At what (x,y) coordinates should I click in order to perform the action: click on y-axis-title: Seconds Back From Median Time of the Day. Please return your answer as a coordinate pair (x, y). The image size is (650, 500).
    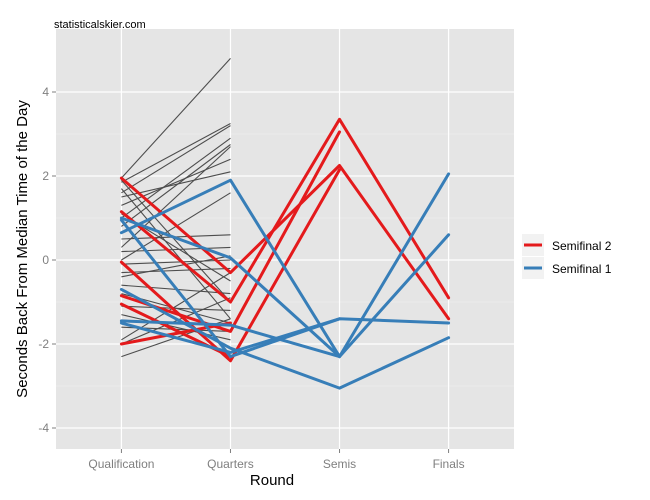
    Looking at the image, I should click on (22, 249).